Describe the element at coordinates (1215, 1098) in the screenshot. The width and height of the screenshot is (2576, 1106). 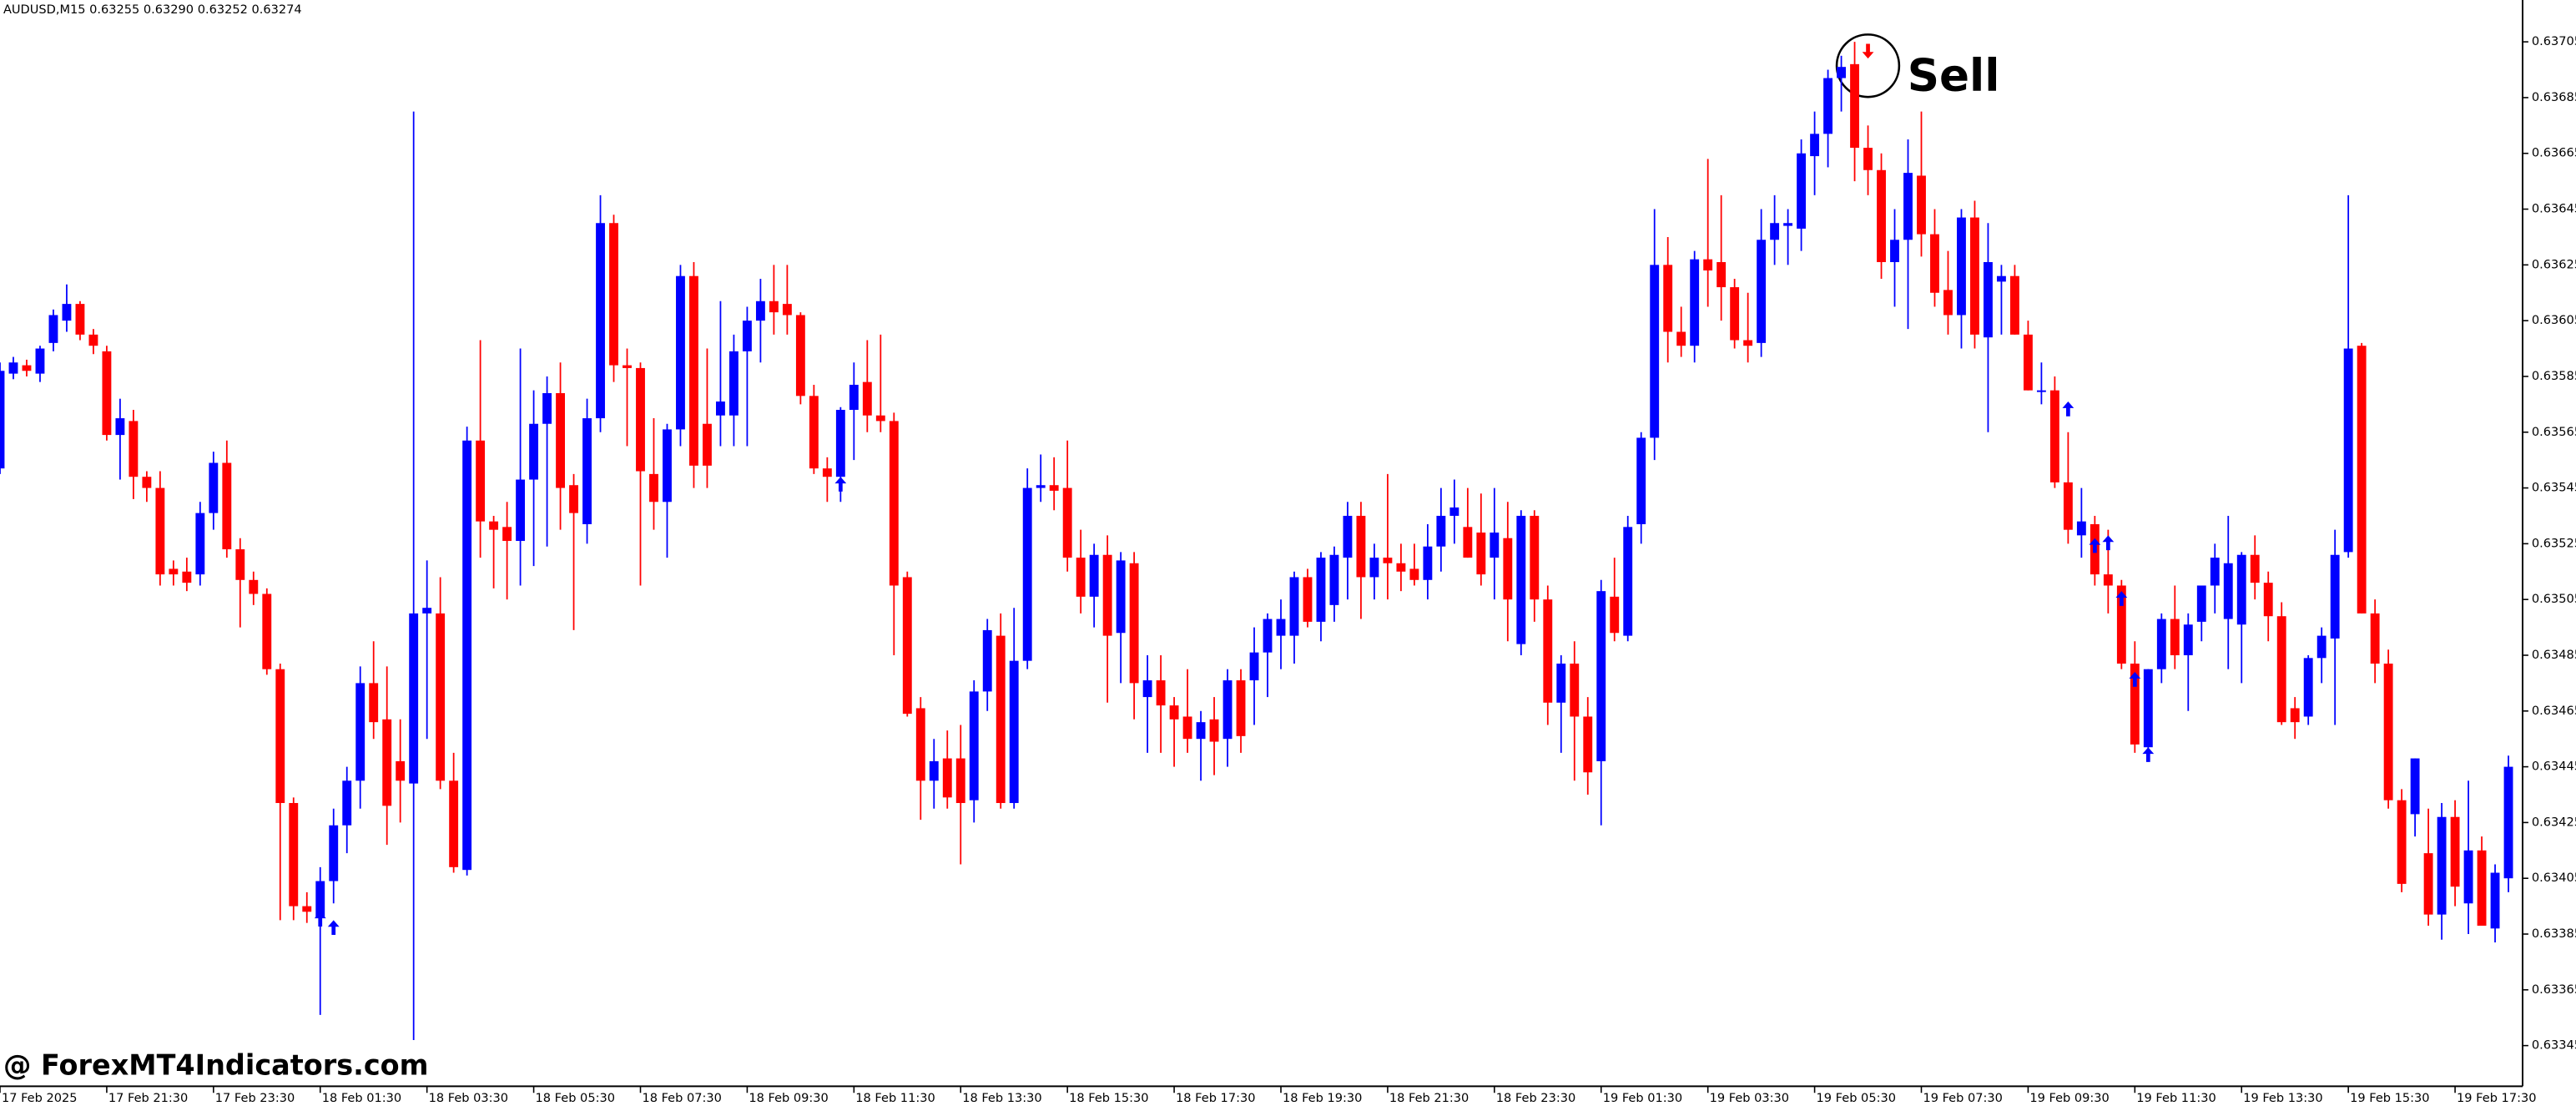
I see `x-tick-label: 18 Feb 17:30` at that location.